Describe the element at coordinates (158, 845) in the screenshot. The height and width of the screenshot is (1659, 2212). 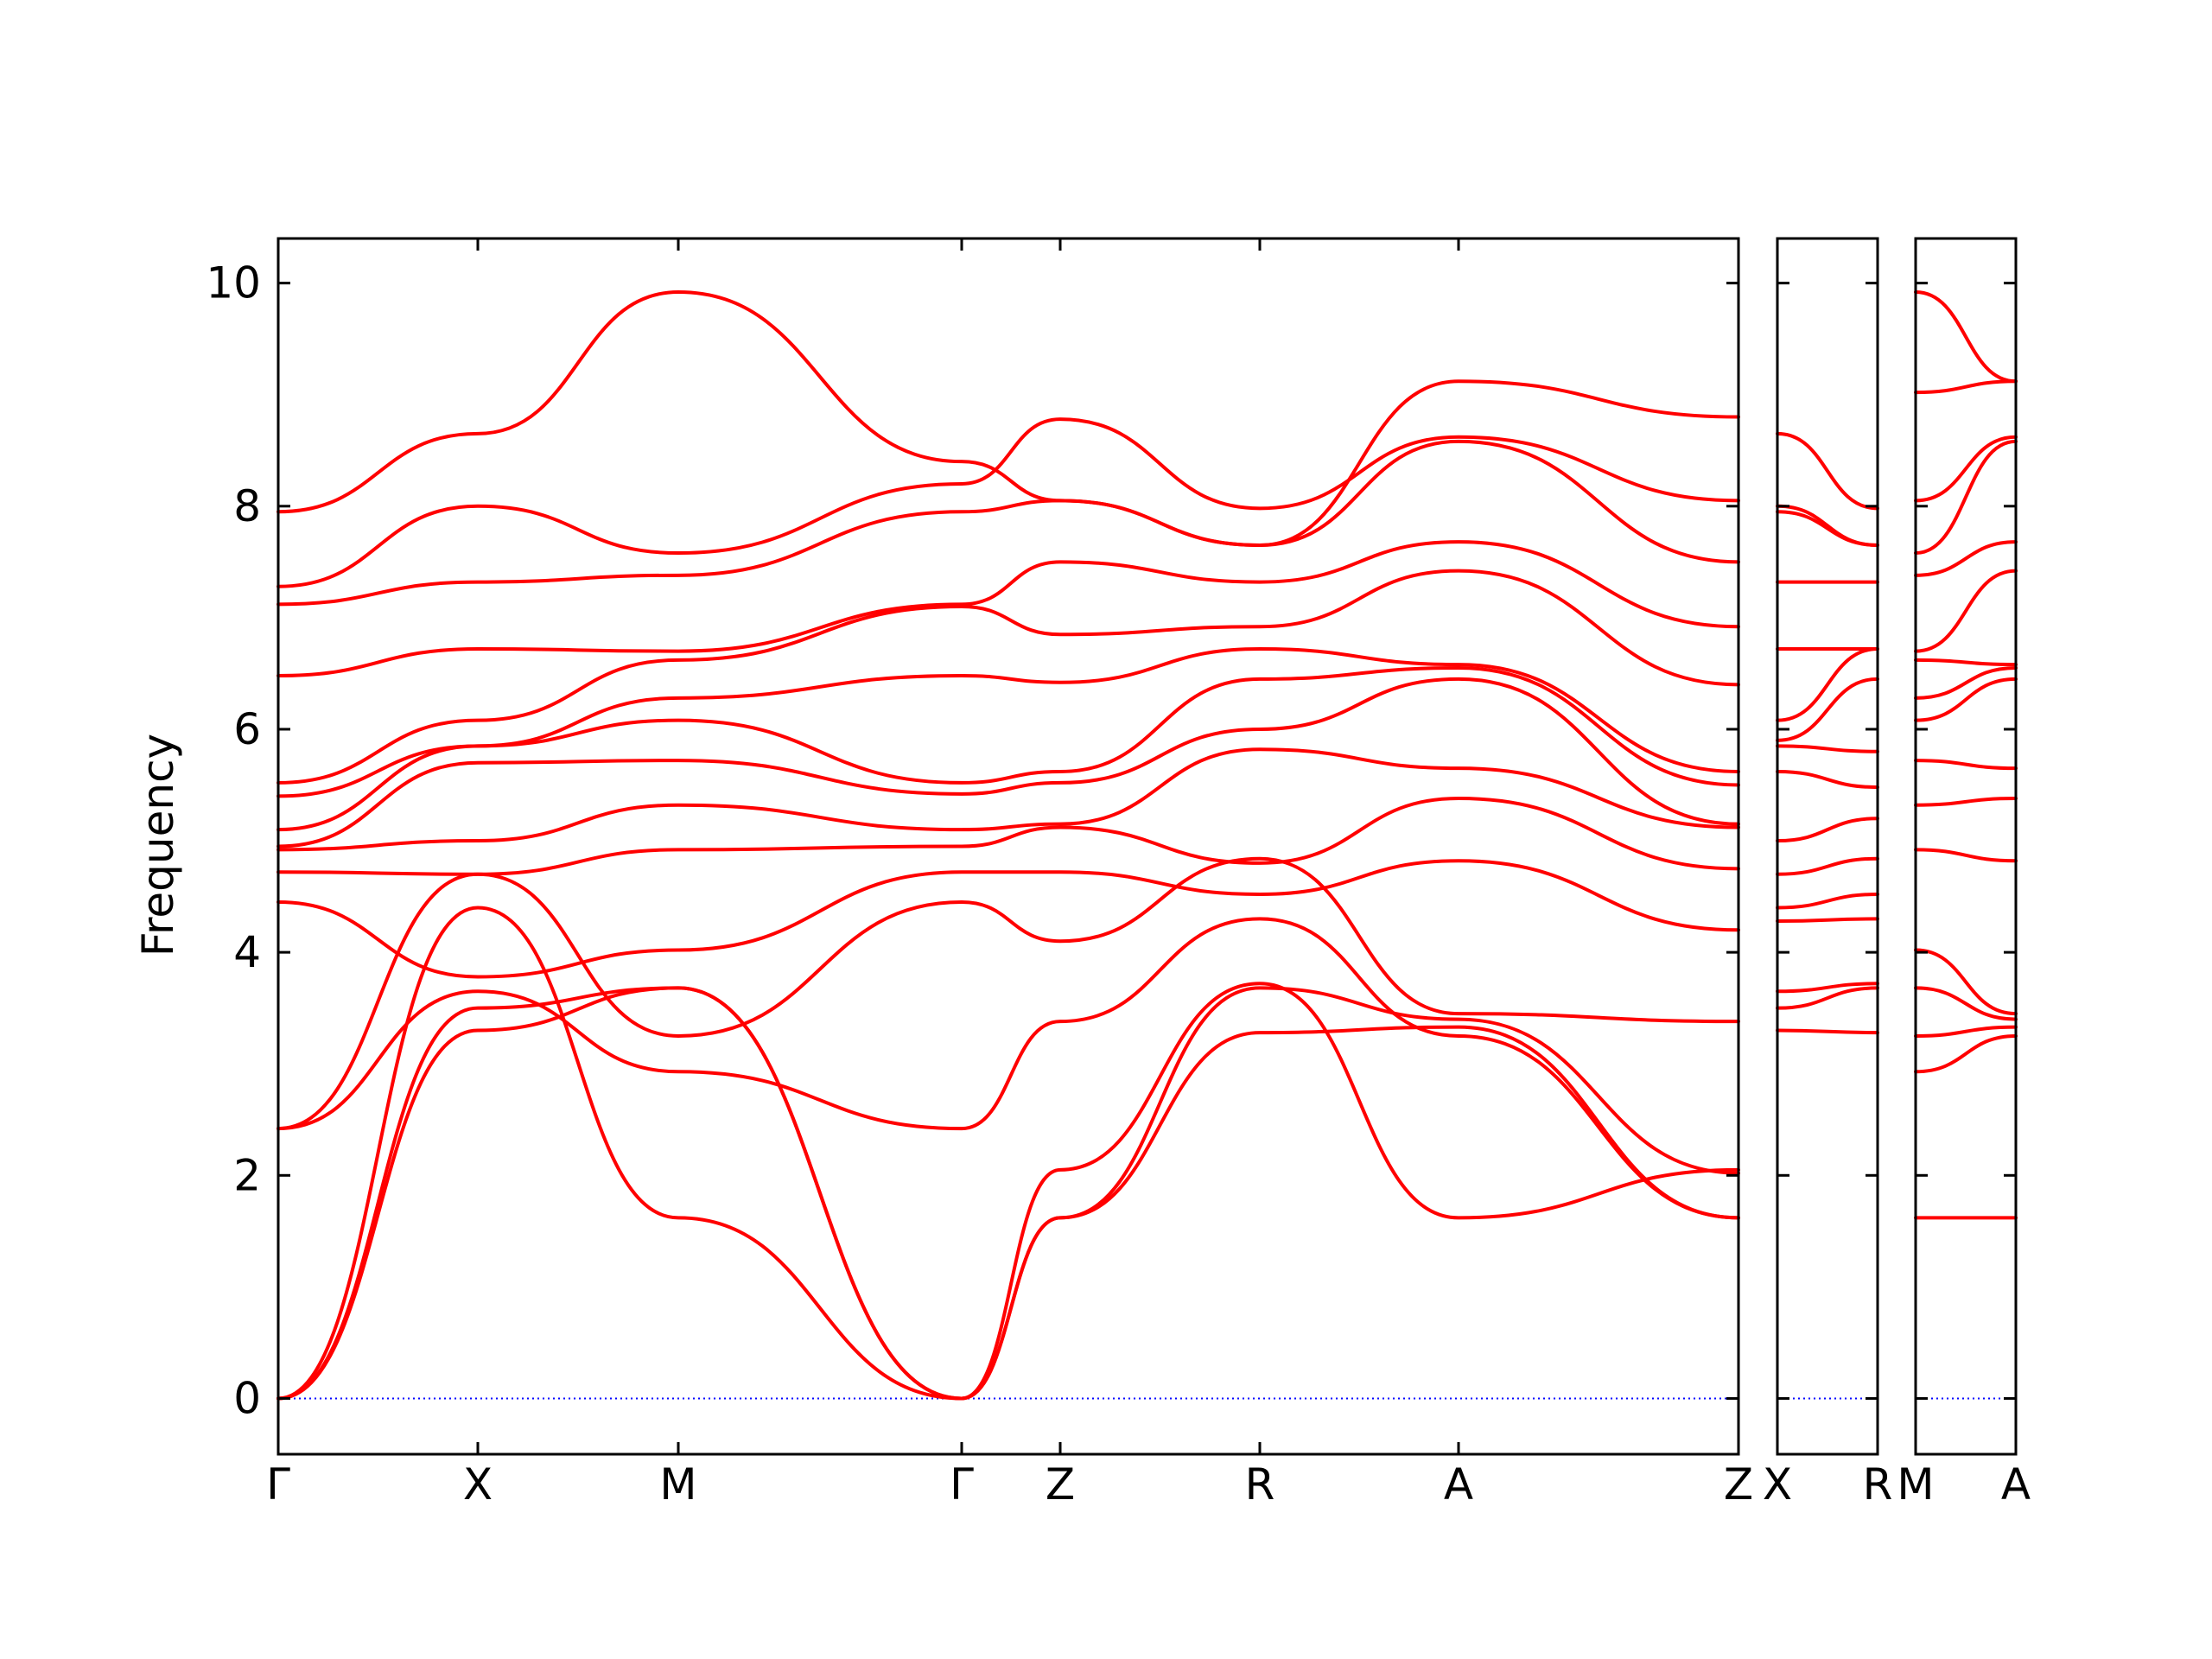
I see `y-axis-label: Frequency` at that location.